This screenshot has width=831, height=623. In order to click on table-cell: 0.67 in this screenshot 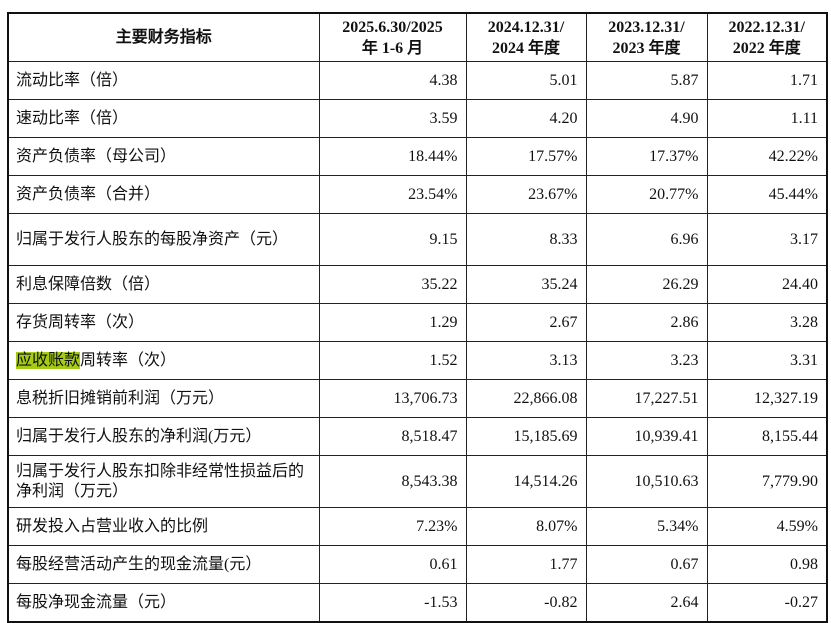, I will do `click(646, 564)`.